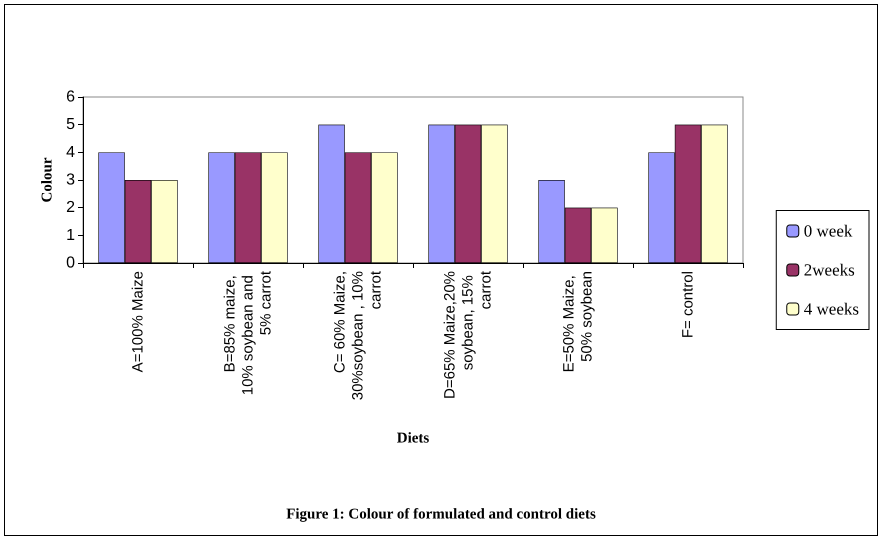 This screenshot has width=886, height=542. What do you see at coordinates (71, 235) in the screenshot?
I see `y-tick-label: 1` at bounding box center [71, 235].